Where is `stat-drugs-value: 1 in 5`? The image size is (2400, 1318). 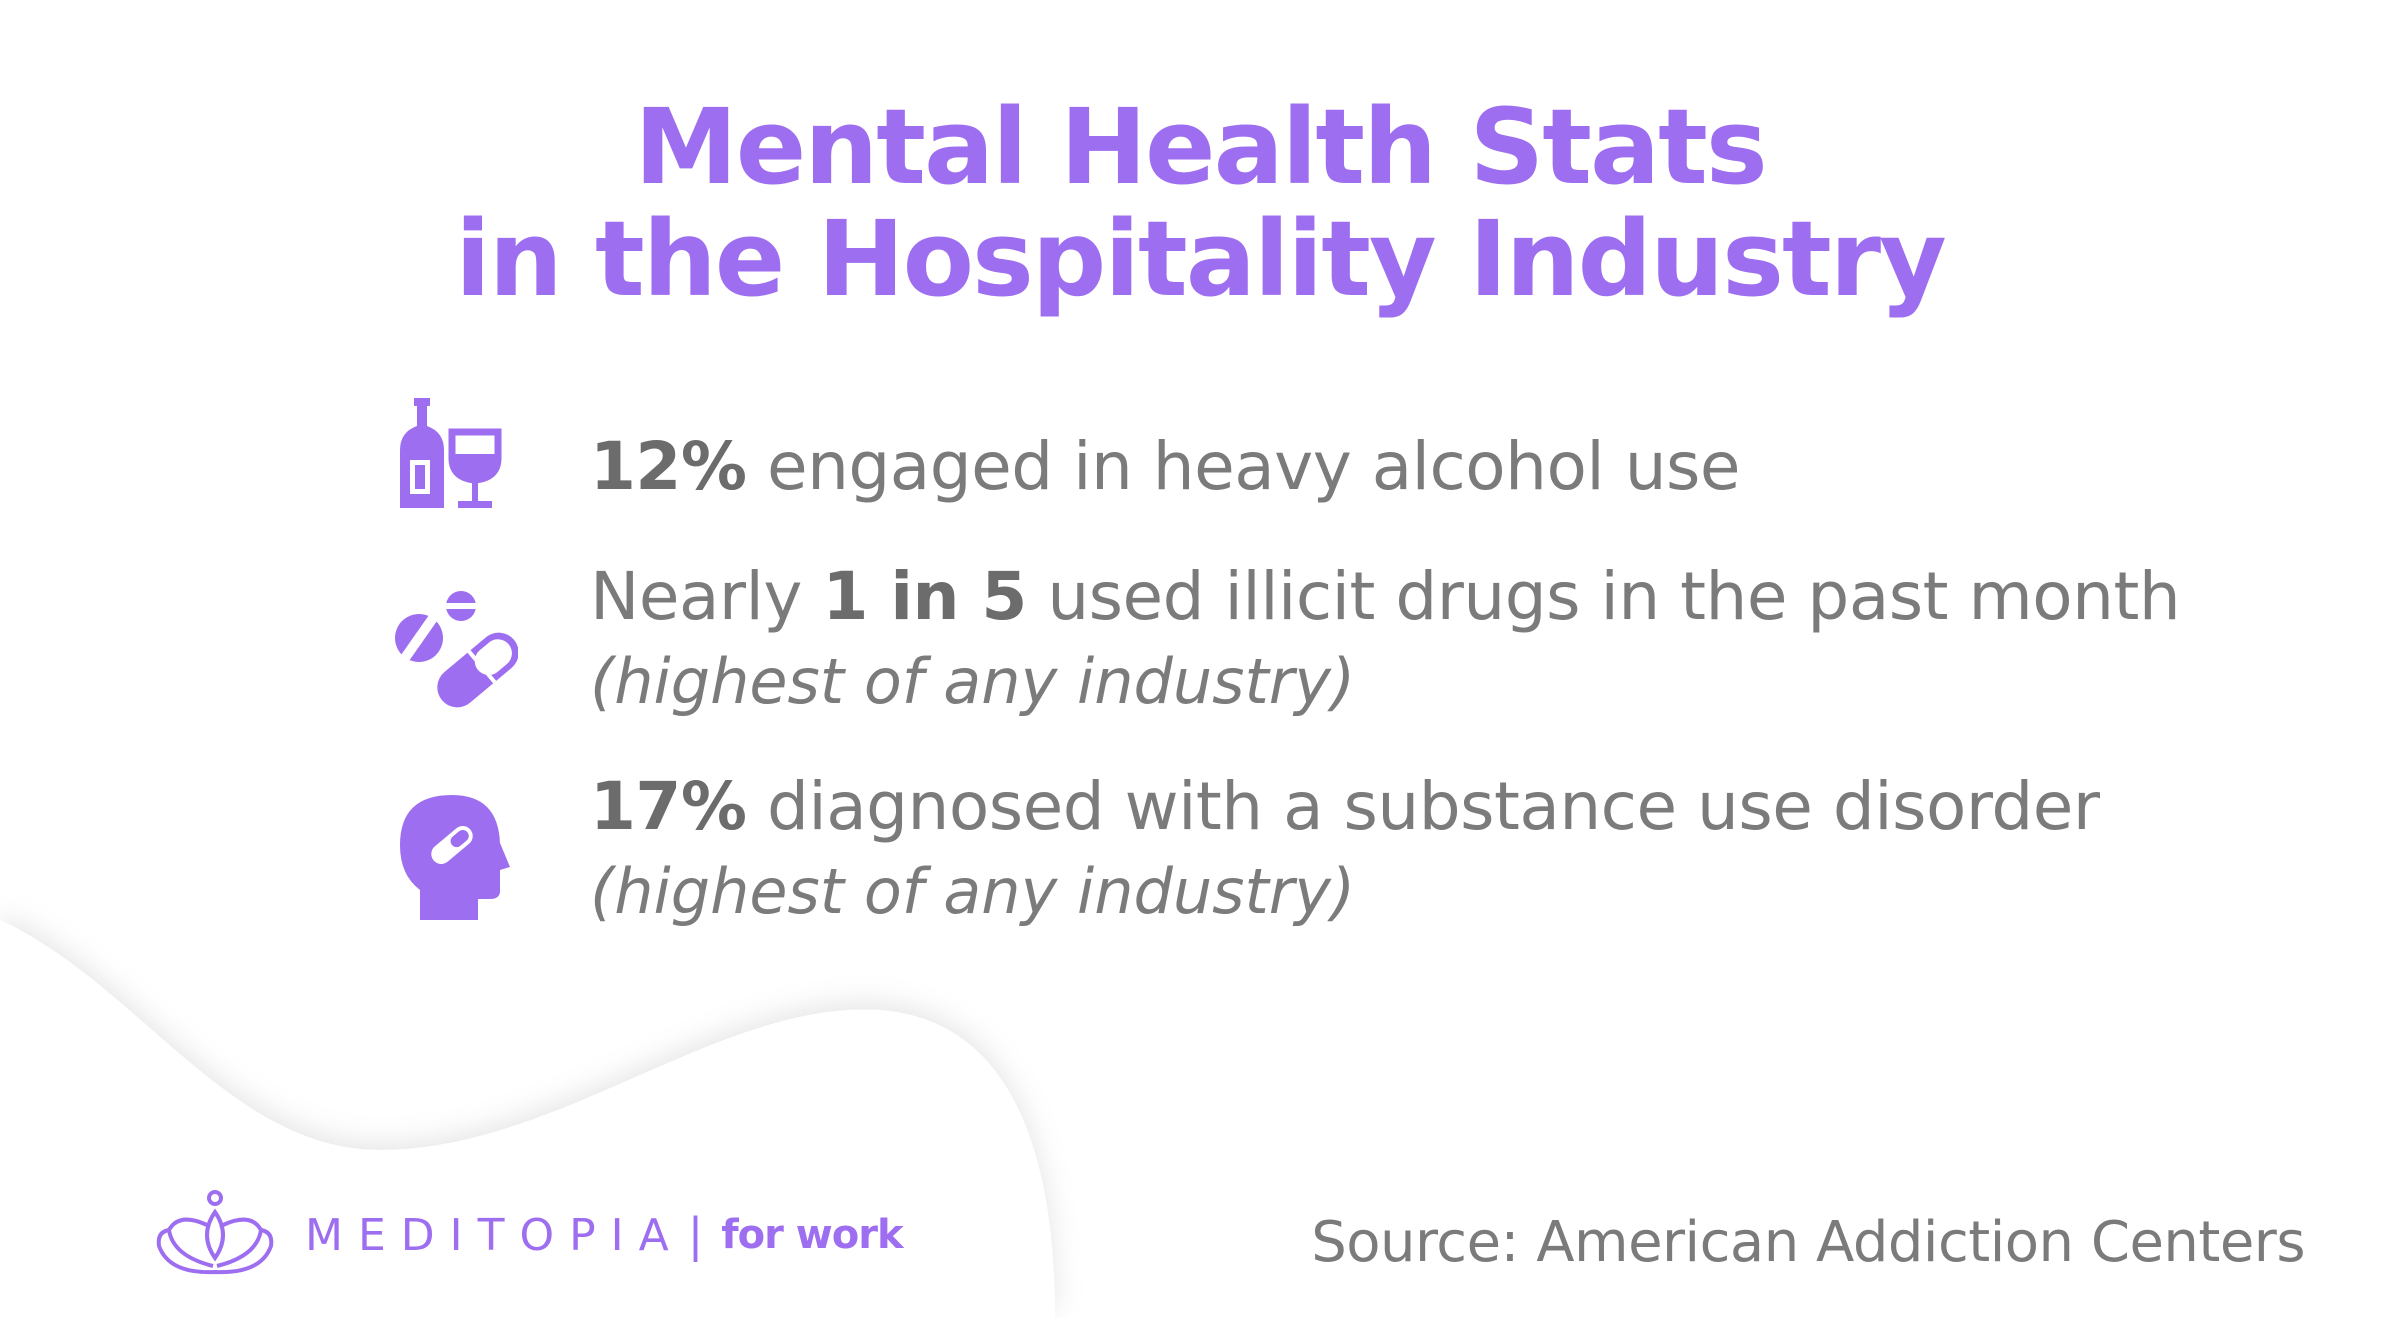
stat-drugs-value: 1 in 5 is located at coordinates (924, 596).